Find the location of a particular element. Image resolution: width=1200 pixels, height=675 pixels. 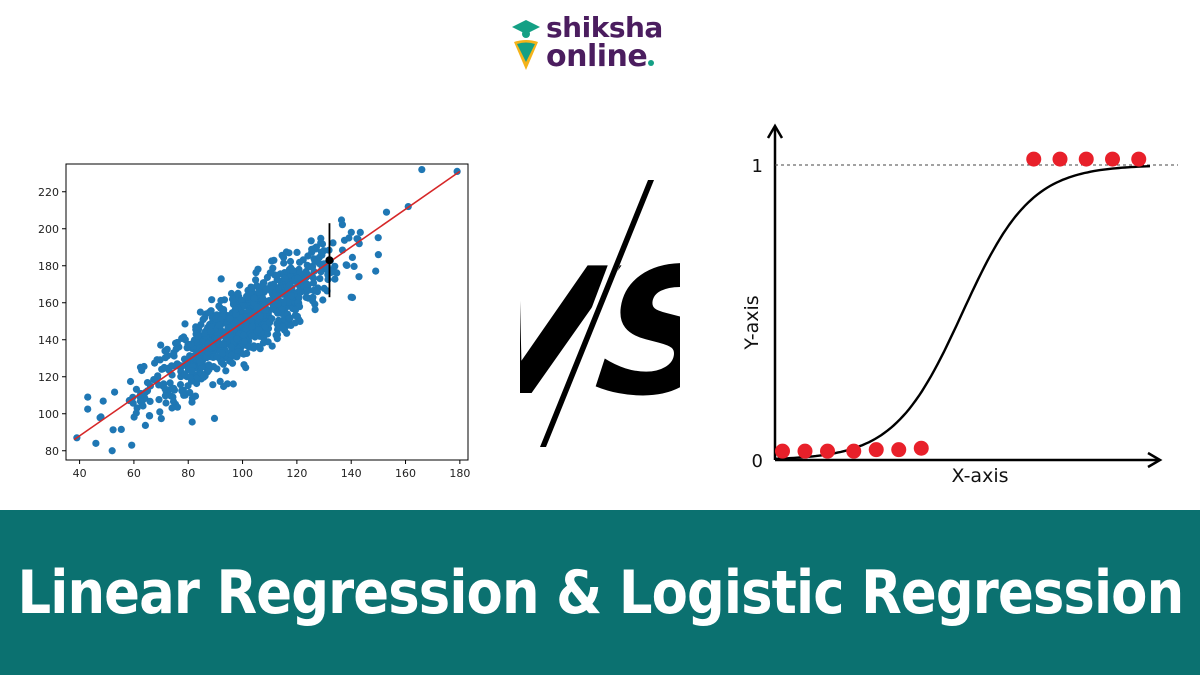

shiksha-online-logo: shiksha online is located at coordinates (598, 44).